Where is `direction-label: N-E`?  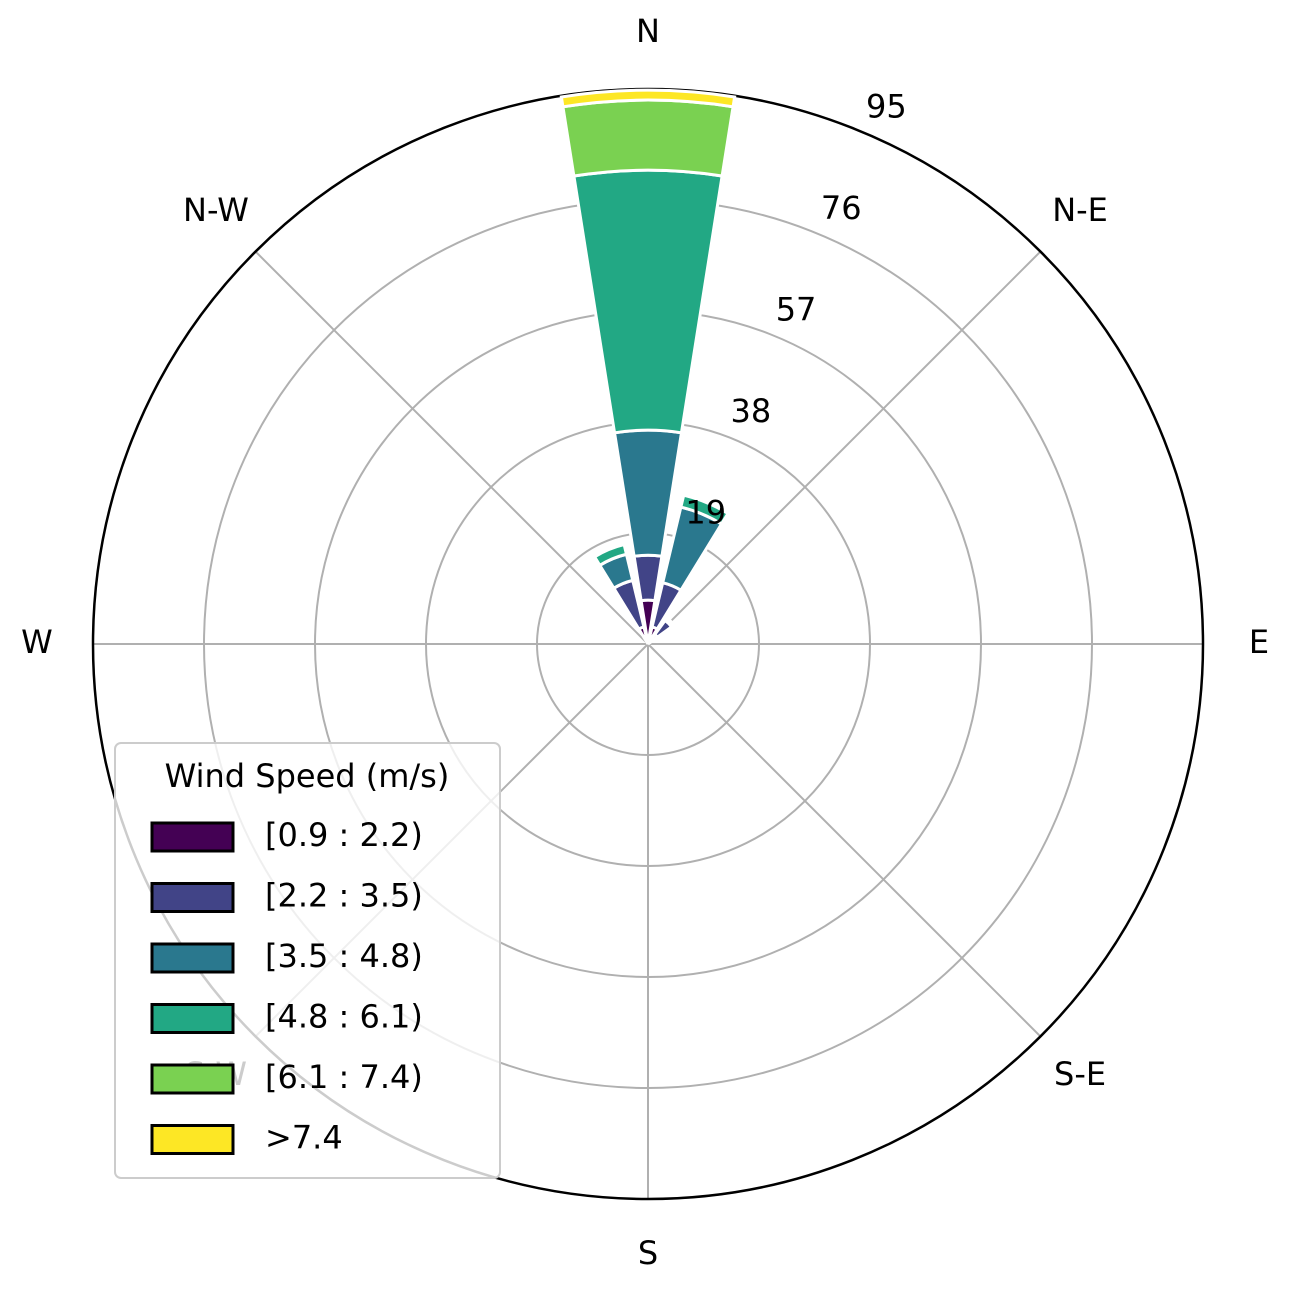 direction-label: N-E is located at coordinates (1080, 210).